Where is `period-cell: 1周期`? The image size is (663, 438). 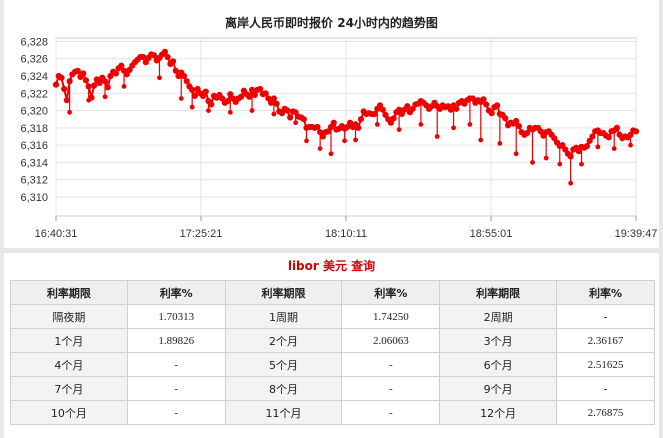
period-cell: 1周期 is located at coordinates (283, 316).